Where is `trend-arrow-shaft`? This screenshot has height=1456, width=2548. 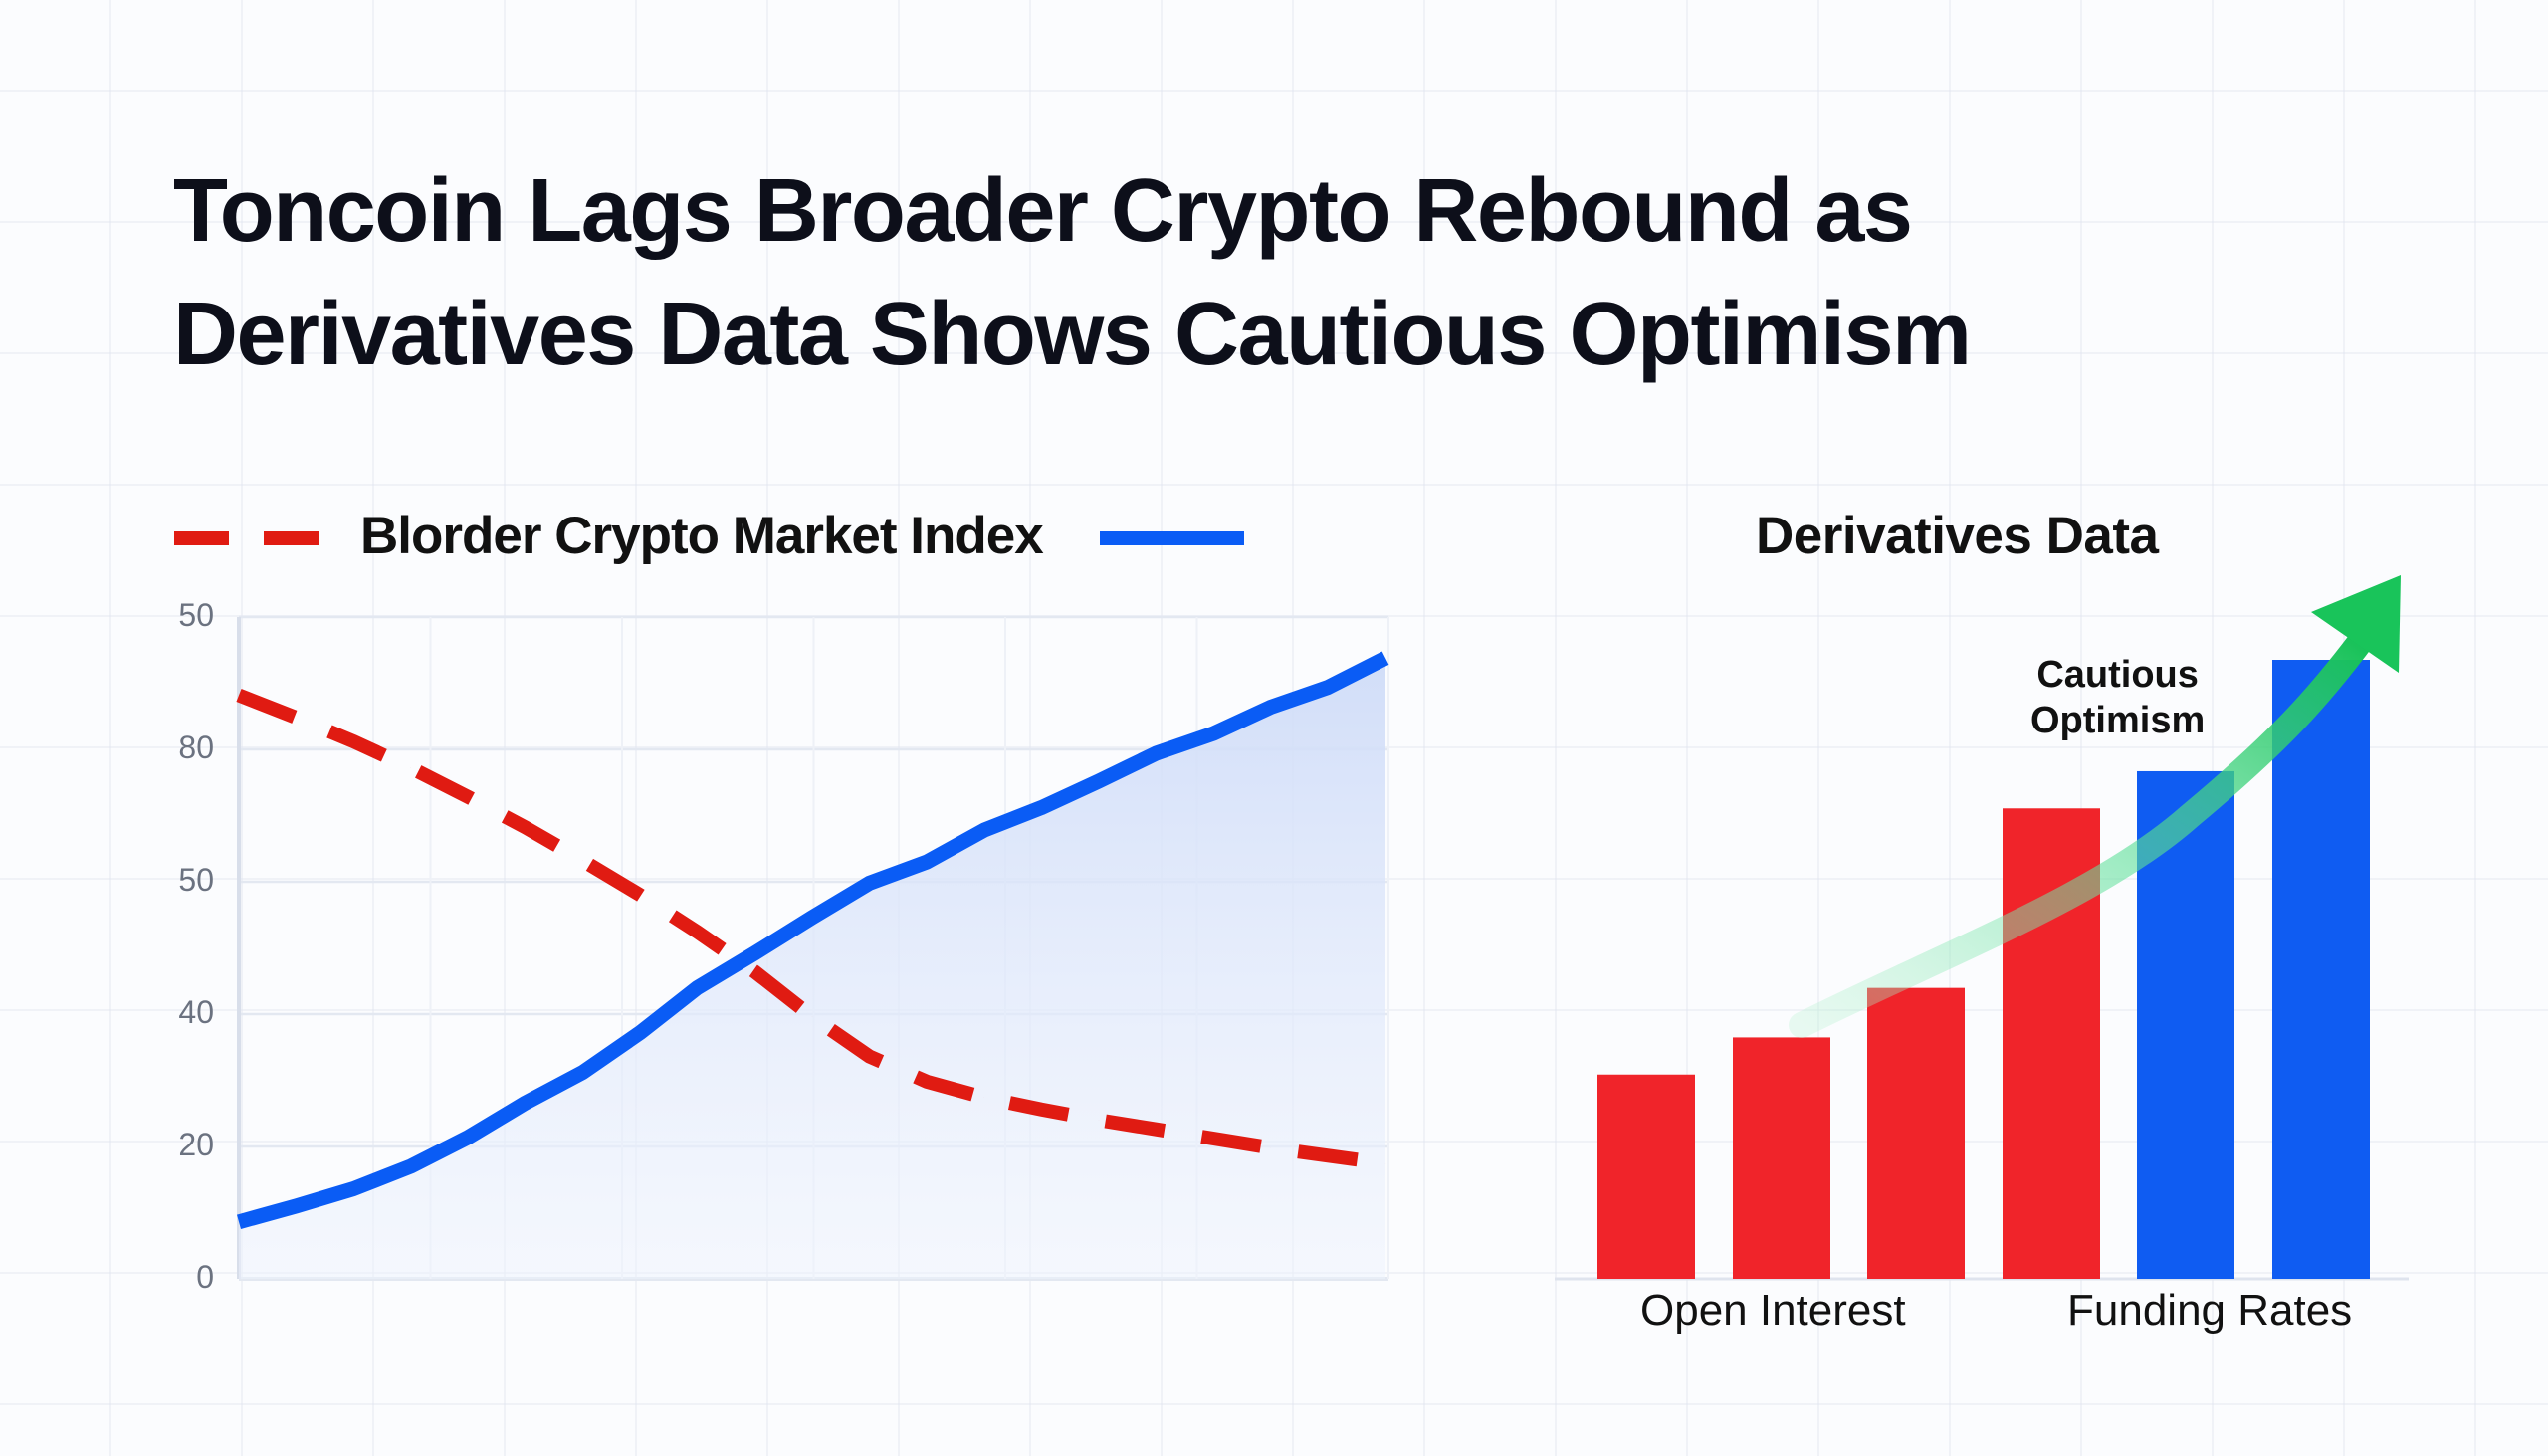
trend-arrow-shaft is located at coordinates (2083, 831).